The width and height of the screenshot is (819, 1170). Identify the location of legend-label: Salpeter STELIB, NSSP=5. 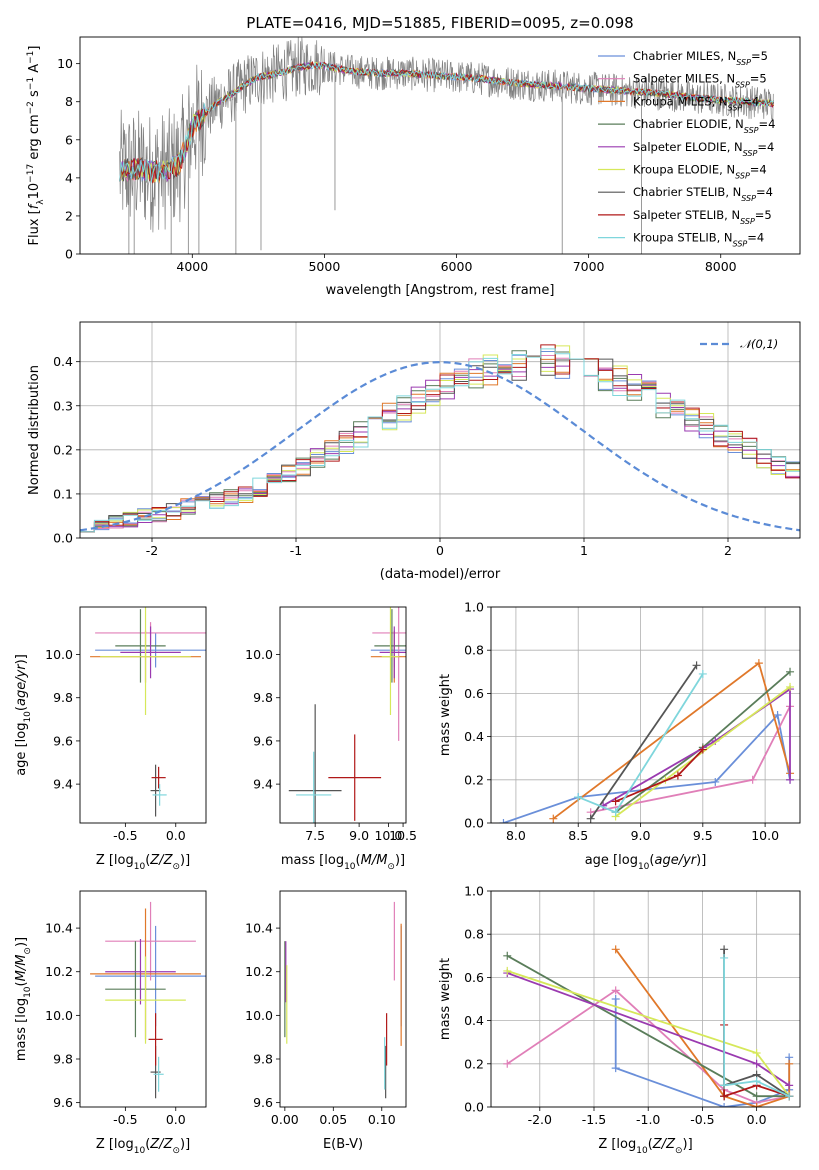
(702, 217).